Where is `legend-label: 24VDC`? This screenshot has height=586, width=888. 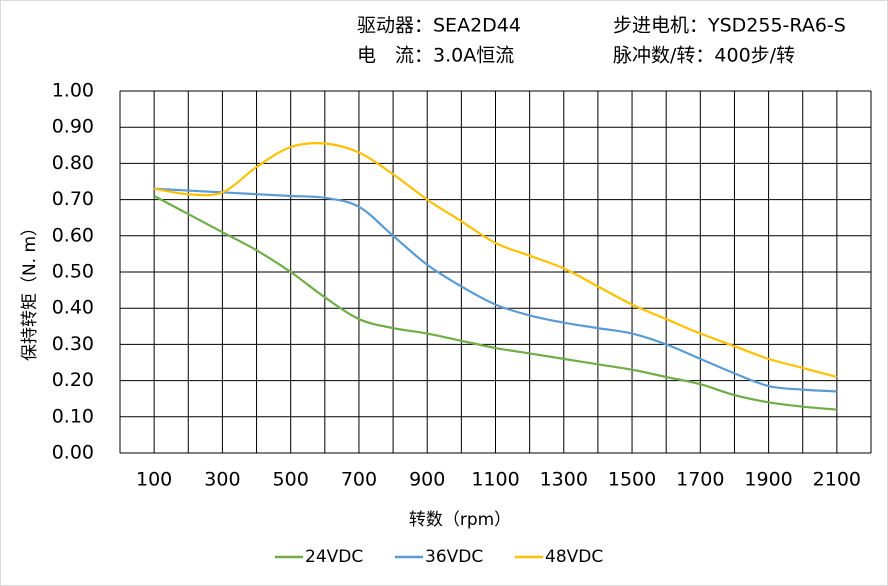
legend-label: 24VDC is located at coordinates (334, 557).